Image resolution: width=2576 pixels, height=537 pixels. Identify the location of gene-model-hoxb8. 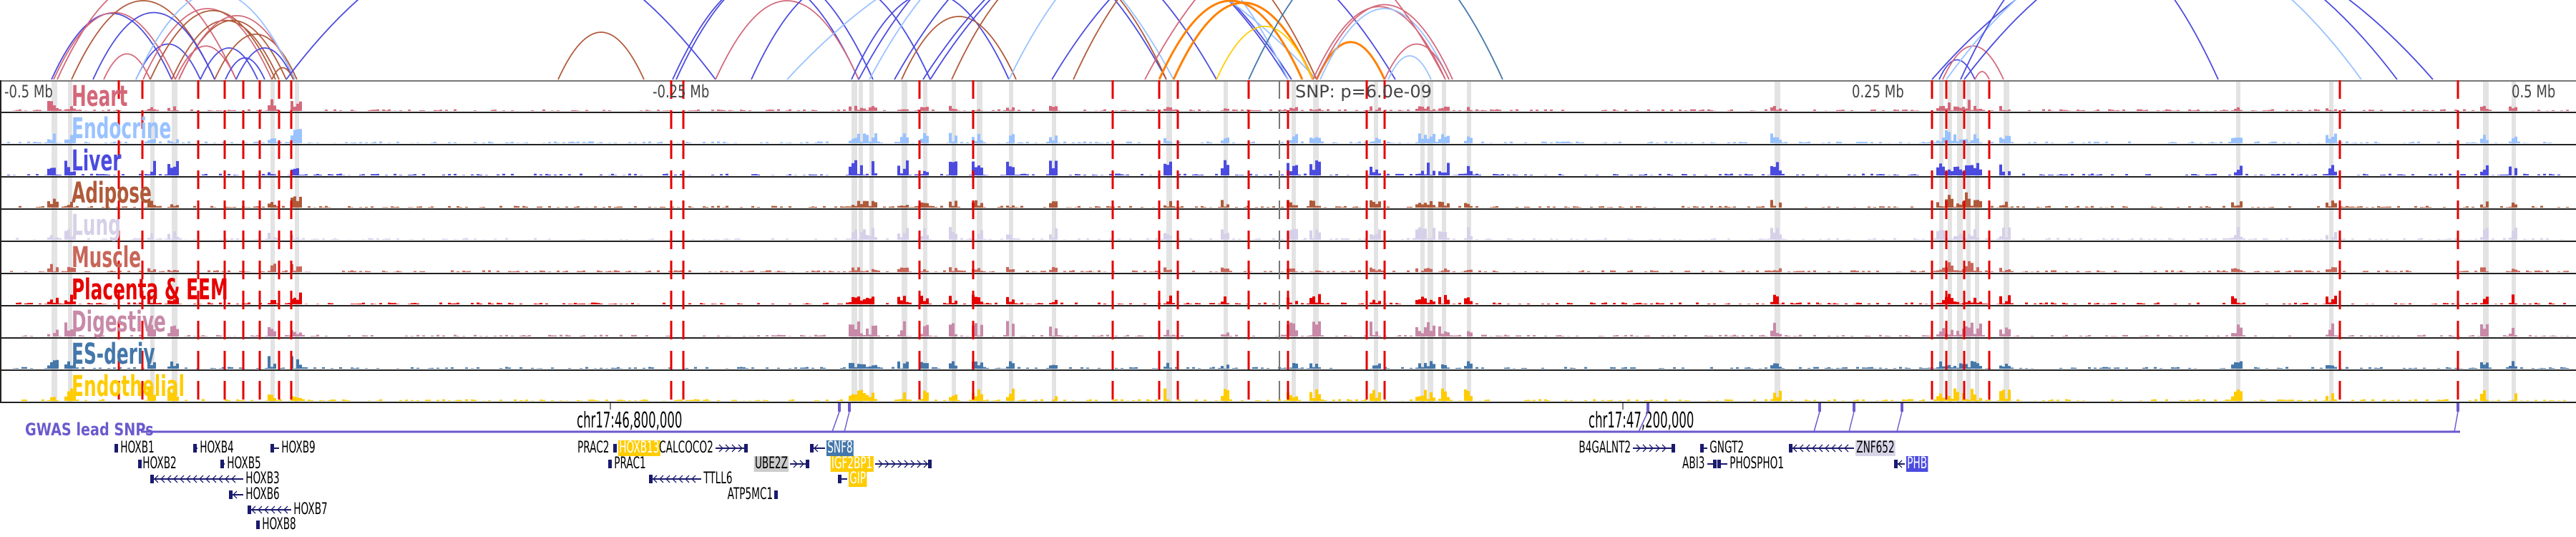
(258, 525).